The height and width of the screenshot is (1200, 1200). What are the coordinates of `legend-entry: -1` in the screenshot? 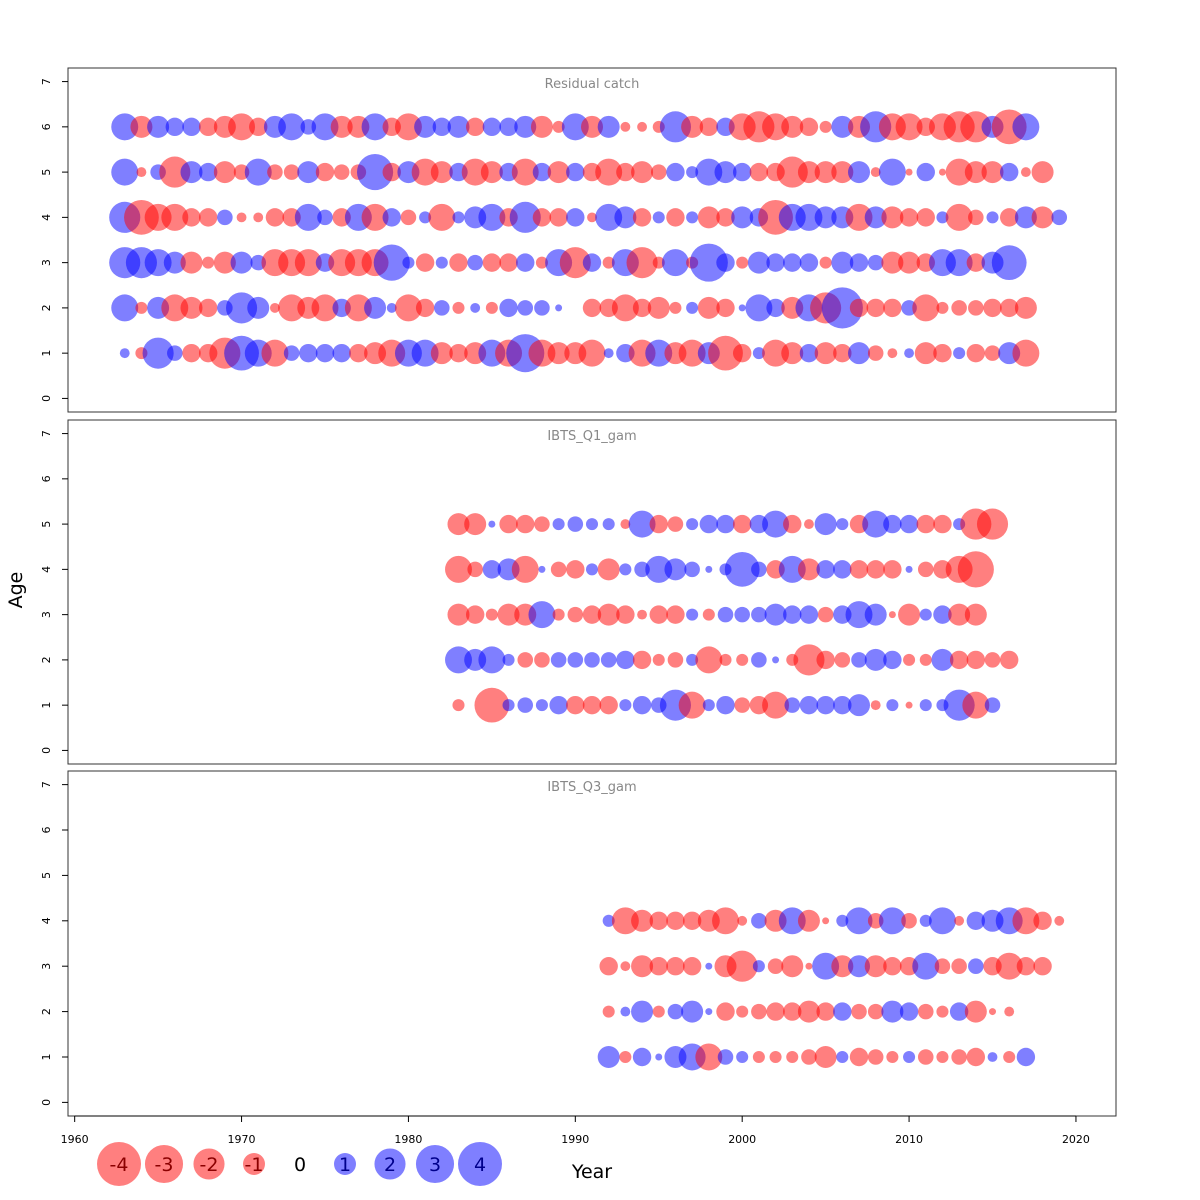 It's located at (254, 1164).